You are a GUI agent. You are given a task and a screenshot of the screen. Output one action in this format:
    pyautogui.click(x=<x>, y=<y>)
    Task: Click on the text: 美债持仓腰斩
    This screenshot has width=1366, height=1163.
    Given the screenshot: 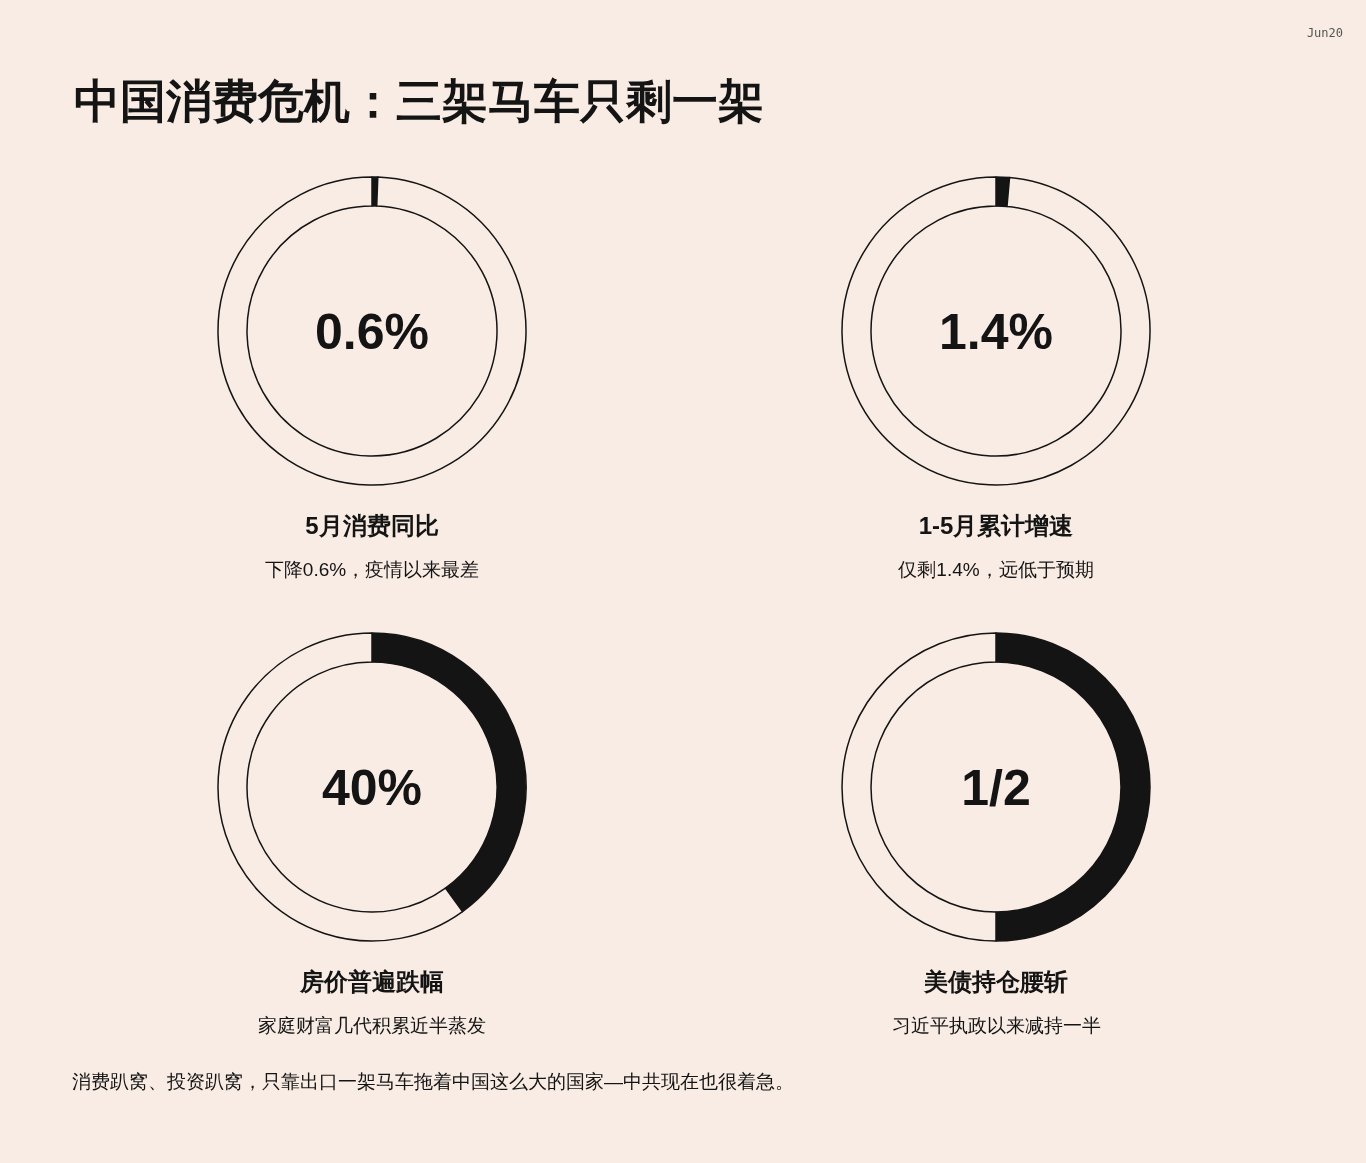 What is the action you would take?
    pyautogui.click(x=995, y=981)
    